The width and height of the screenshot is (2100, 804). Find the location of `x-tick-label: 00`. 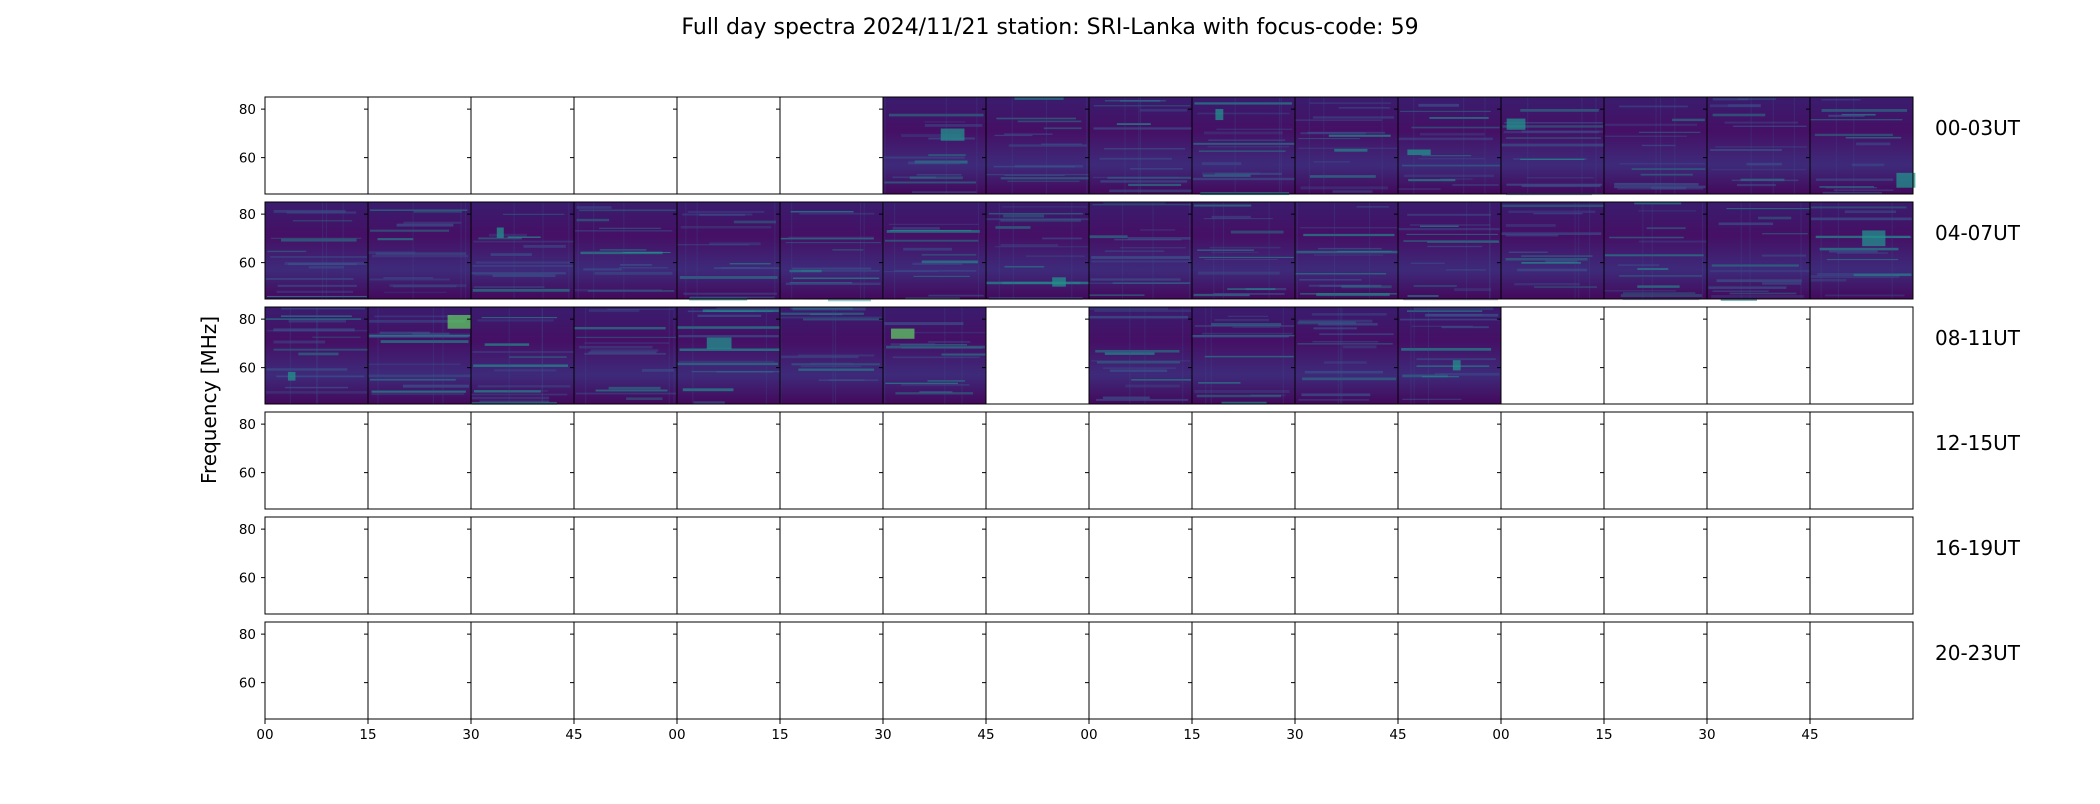

x-tick-label: 00 is located at coordinates (676, 735).